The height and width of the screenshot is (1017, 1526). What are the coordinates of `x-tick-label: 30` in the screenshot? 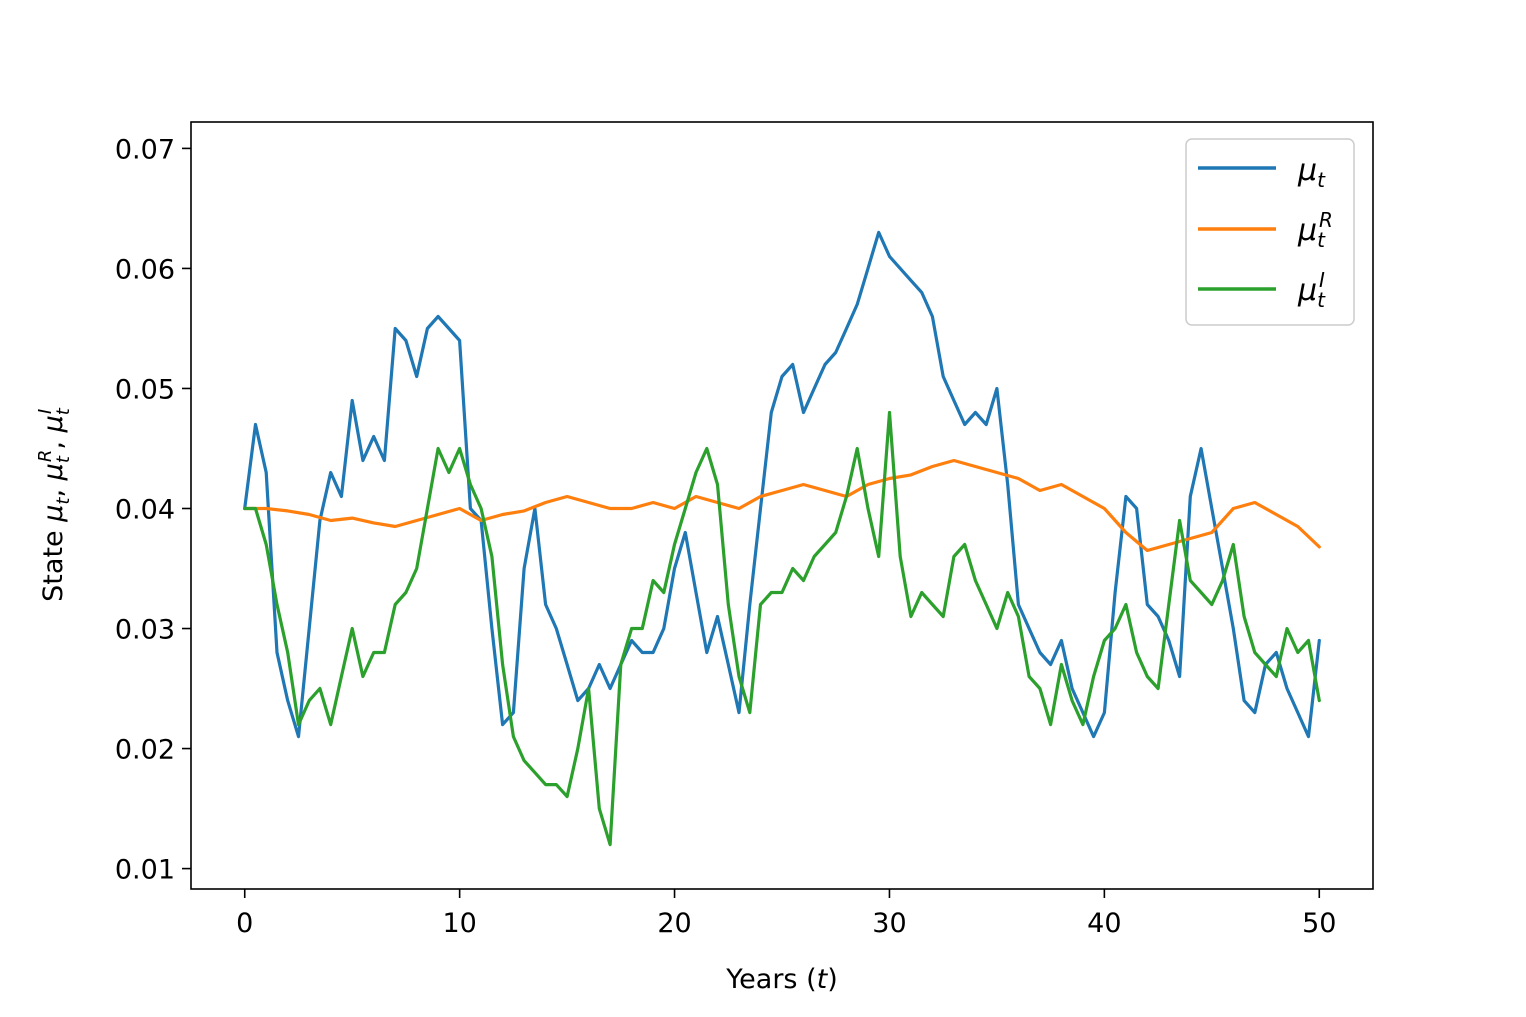 It's located at (889, 923).